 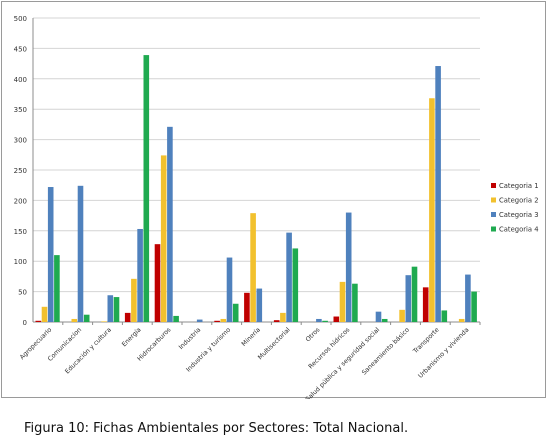 What do you see at coordinates (519, 215) in the screenshot?
I see `legend-label: Categoria 3` at bounding box center [519, 215].